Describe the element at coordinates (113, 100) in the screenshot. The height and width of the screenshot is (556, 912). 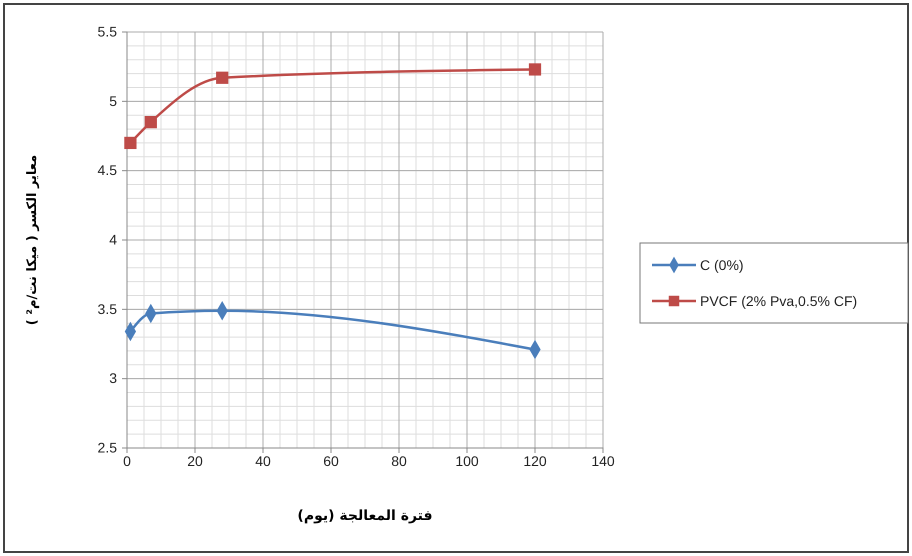
I see `y-tick-label: 5` at that location.